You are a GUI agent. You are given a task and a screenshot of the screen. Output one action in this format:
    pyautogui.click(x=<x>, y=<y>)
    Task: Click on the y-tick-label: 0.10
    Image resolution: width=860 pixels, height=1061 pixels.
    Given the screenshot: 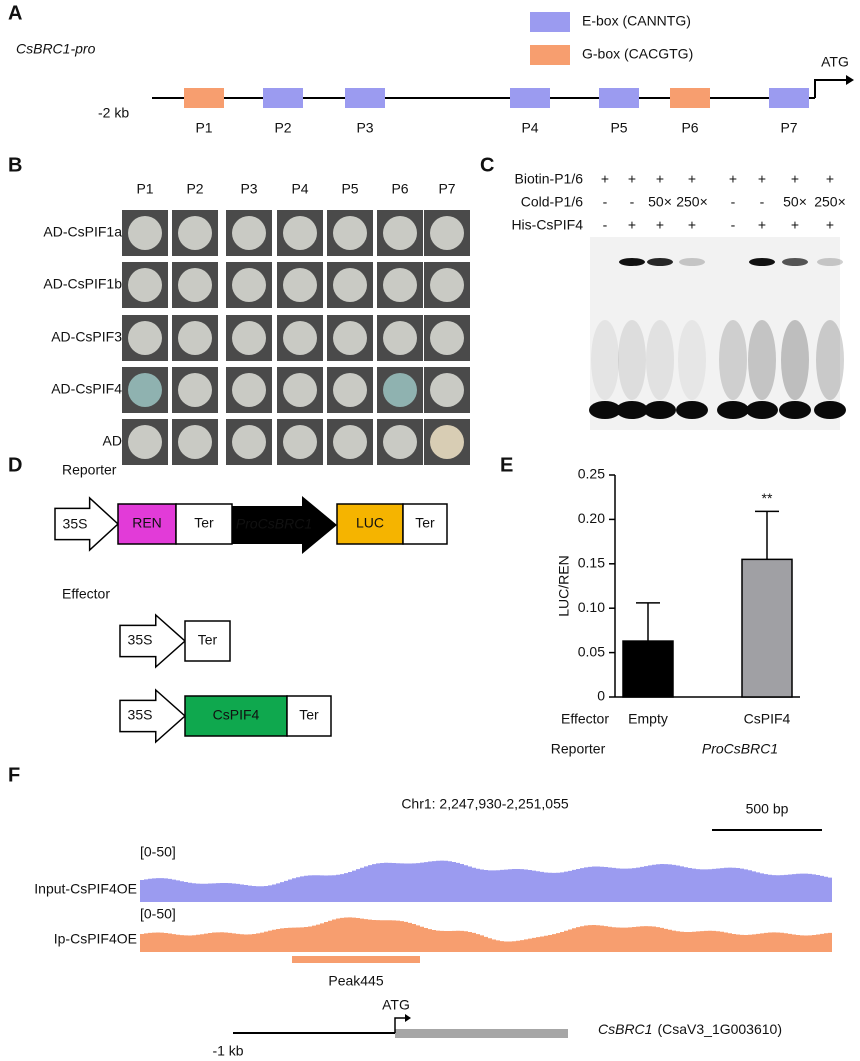 What is the action you would take?
    pyautogui.click(x=591, y=607)
    